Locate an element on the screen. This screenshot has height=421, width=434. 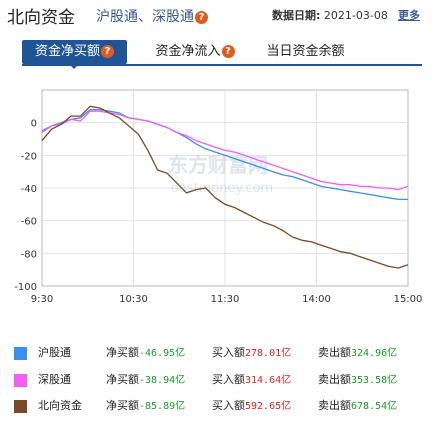
tab-net-buy: 资金净买额? is located at coordinates (74, 52).